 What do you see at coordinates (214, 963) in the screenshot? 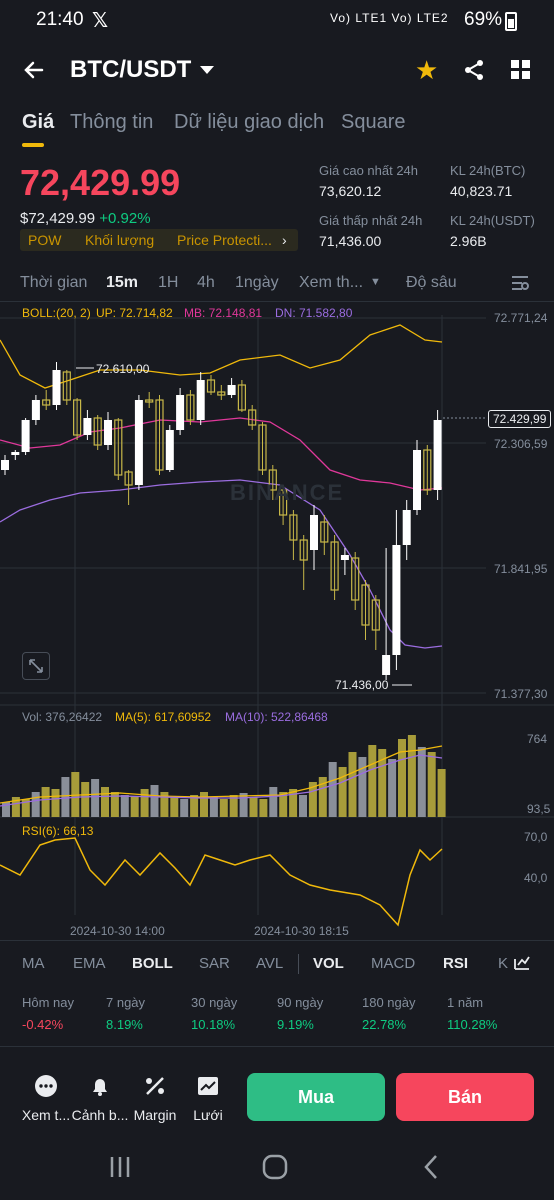
I see `ind-sar: SAR` at bounding box center [214, 963].